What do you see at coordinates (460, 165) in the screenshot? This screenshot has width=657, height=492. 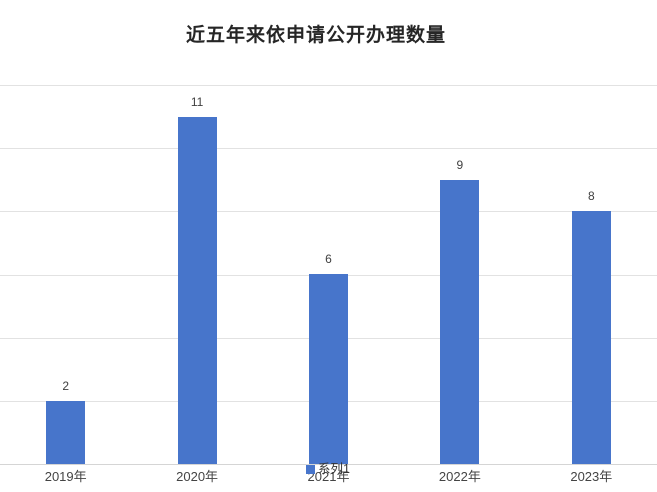 I see `bar-value-label: 9` at bounding box center [460, 165].